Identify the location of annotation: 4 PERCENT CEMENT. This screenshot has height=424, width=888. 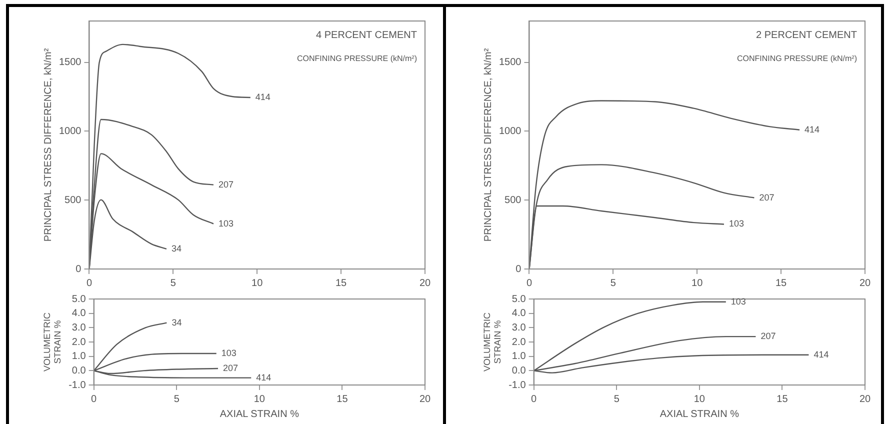
(366, 35).